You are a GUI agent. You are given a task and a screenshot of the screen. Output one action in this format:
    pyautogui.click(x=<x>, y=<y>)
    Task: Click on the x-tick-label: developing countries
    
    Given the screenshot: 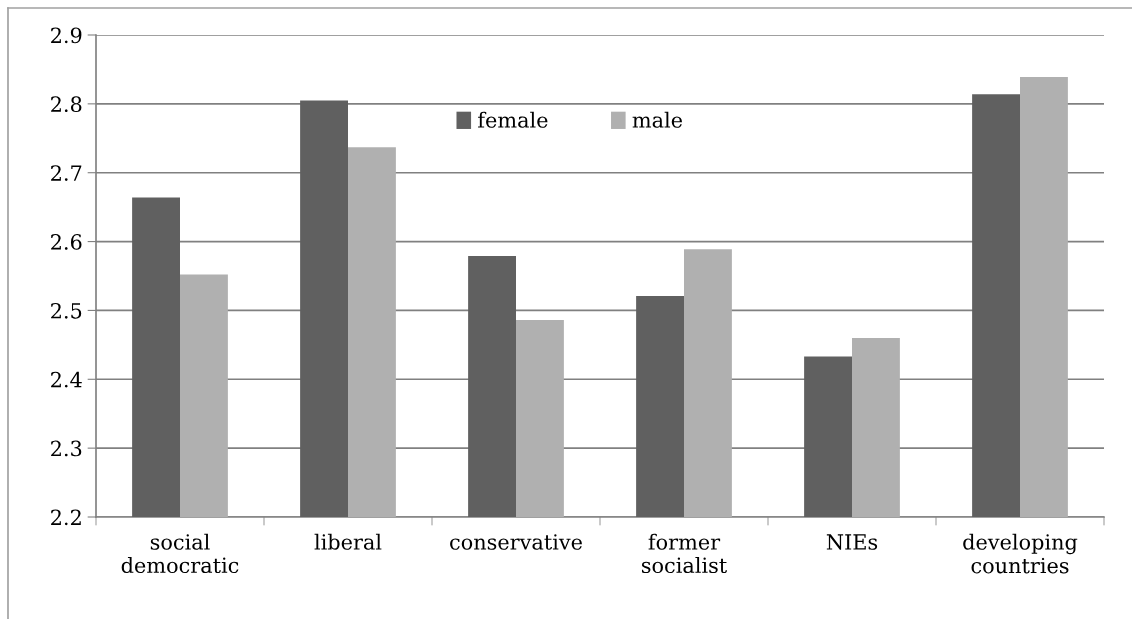 What is the action you would take?
    pyautogui.click(x=1020, y=553)
    